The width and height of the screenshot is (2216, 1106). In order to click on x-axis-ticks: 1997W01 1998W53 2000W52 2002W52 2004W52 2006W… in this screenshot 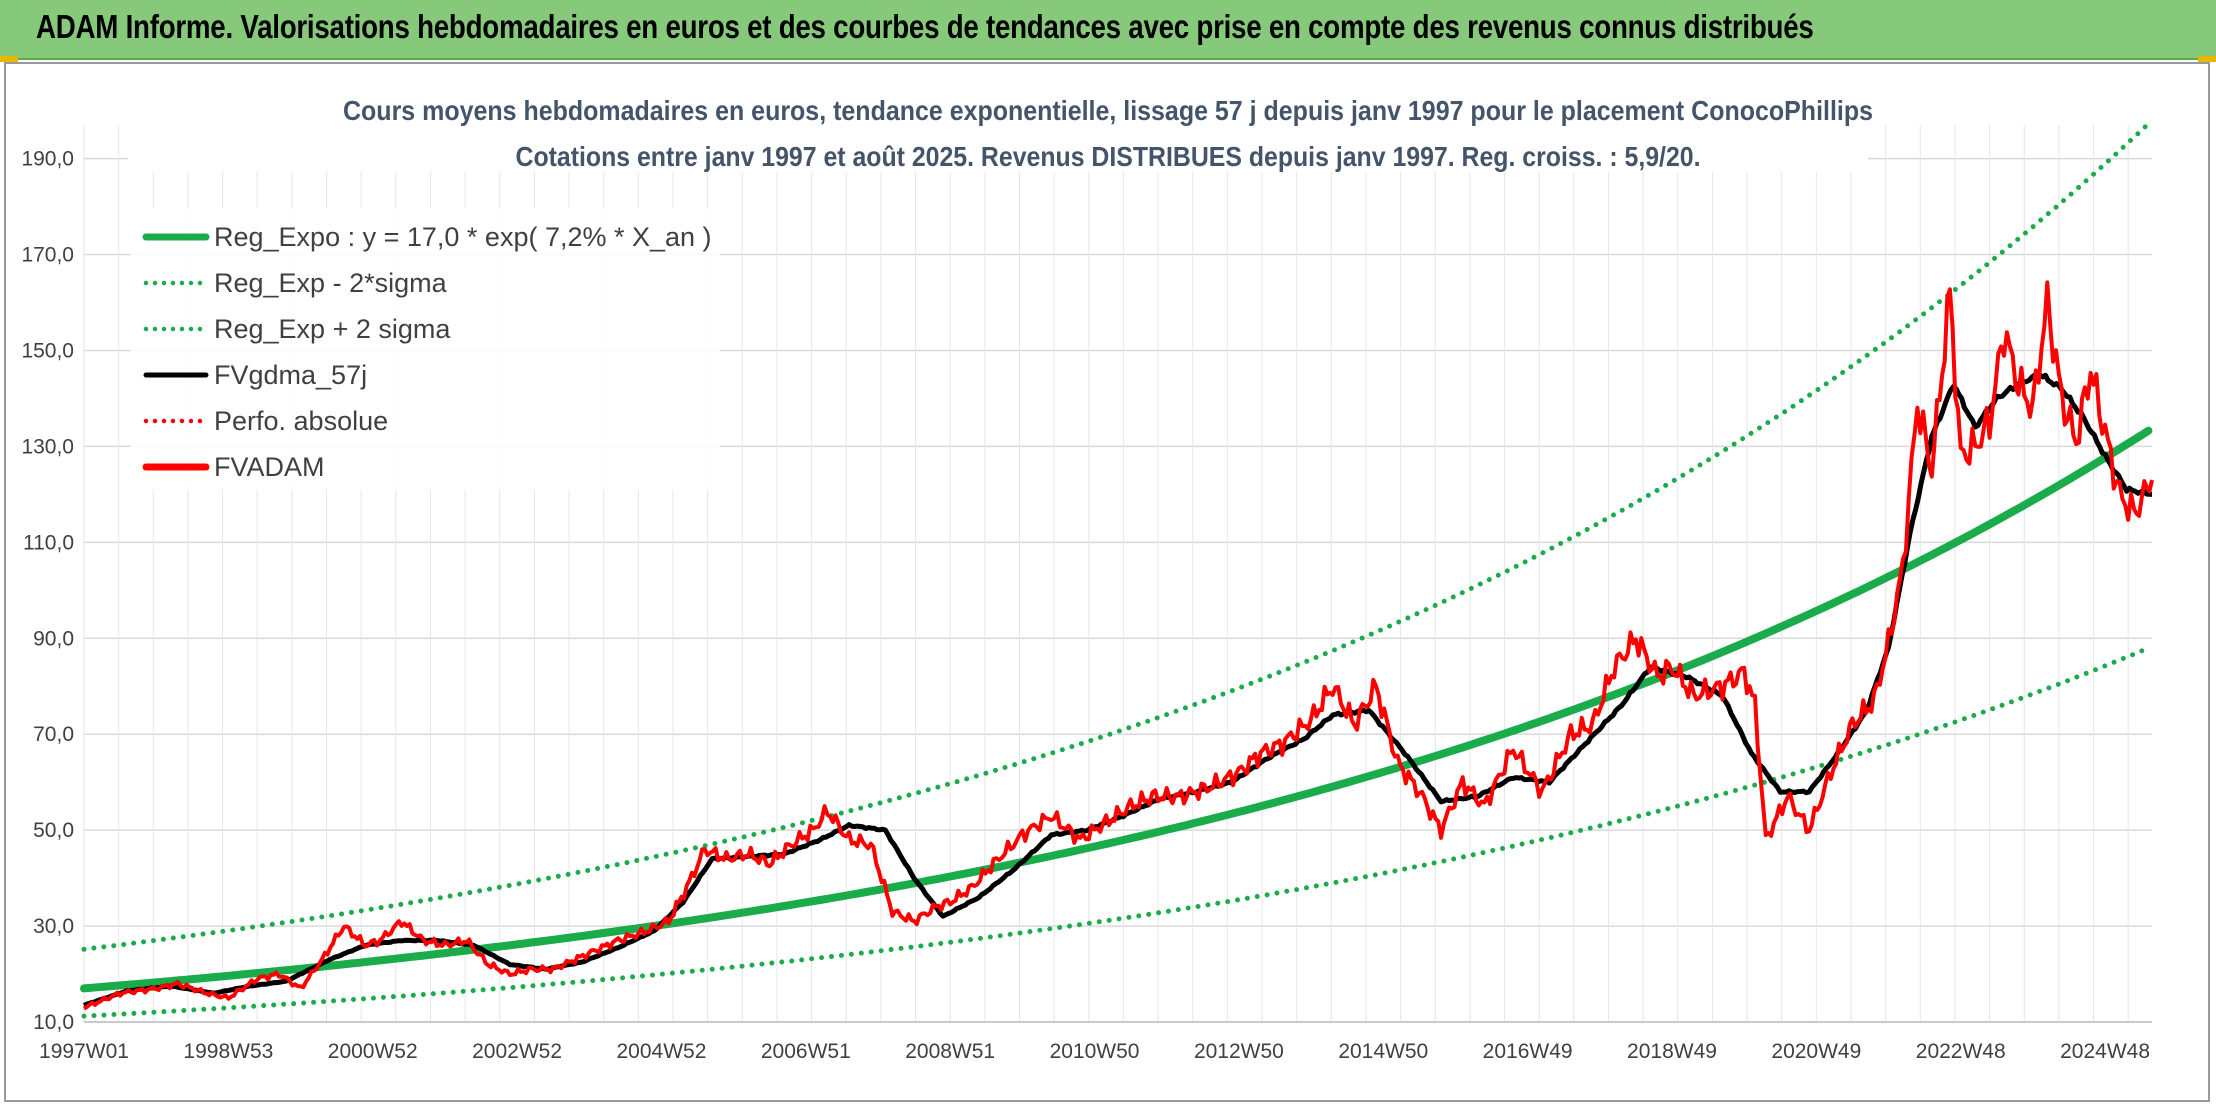, I will do `click(1094, 1051)`.